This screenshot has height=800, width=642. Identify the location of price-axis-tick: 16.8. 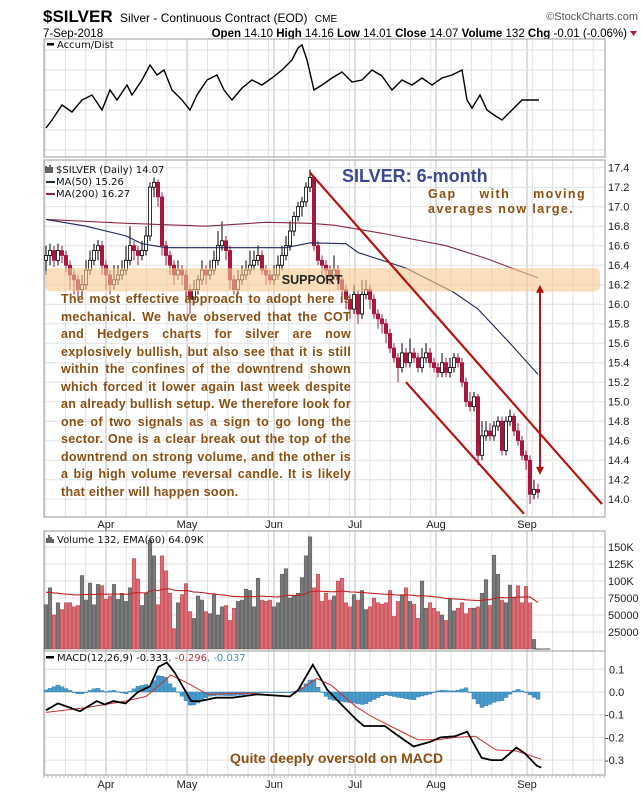
(618, 227).